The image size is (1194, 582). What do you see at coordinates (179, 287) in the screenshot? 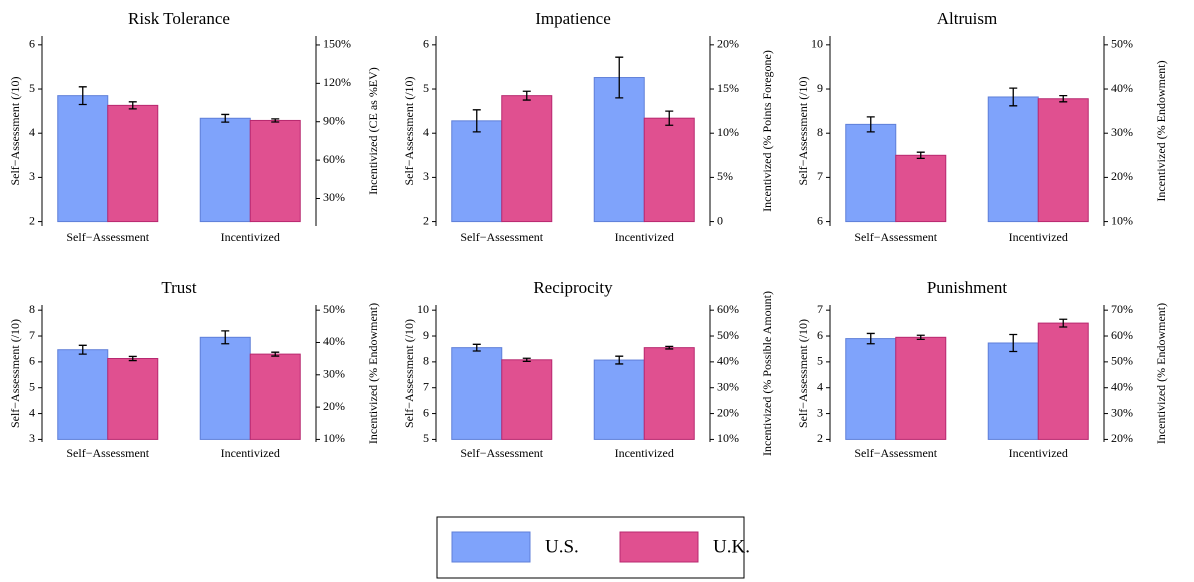
I see `panel-title: Trust` at bounding box center [179, 287].